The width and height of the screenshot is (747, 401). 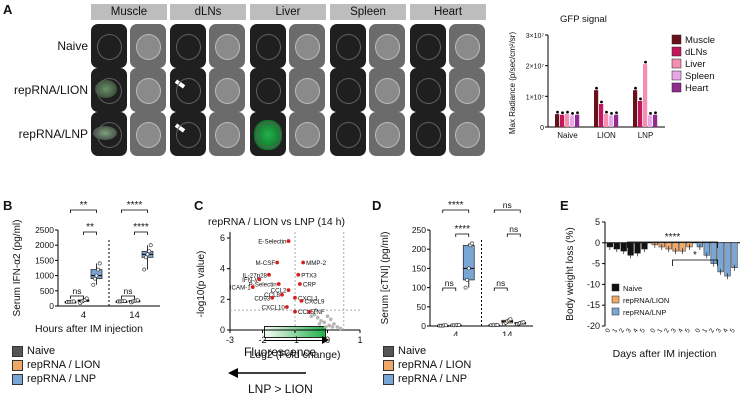 I want to click on y-tick-label: 1500, so click(x=44, y=260).